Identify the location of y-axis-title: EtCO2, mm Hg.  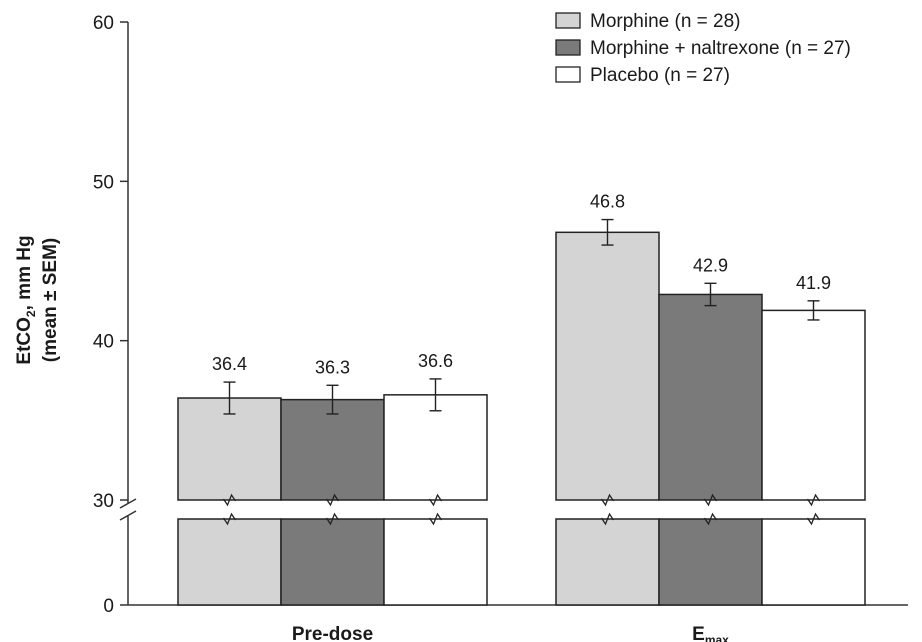
(26, 299).